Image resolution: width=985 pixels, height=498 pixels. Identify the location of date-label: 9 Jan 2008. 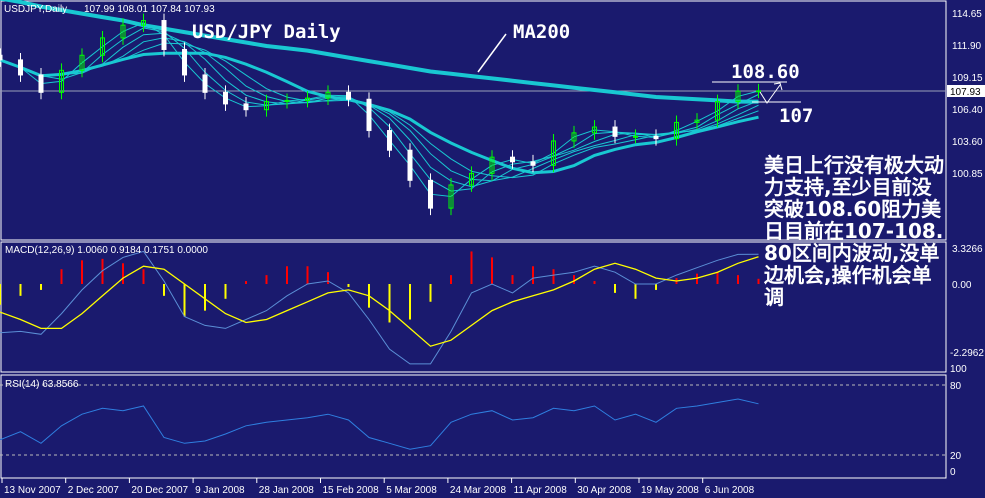
(220, 490).